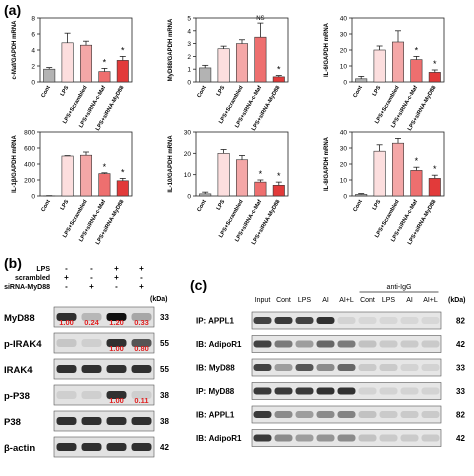 This screenshot has width=474, height=476. I want to click on kda-value: 82, so click(460, 415).